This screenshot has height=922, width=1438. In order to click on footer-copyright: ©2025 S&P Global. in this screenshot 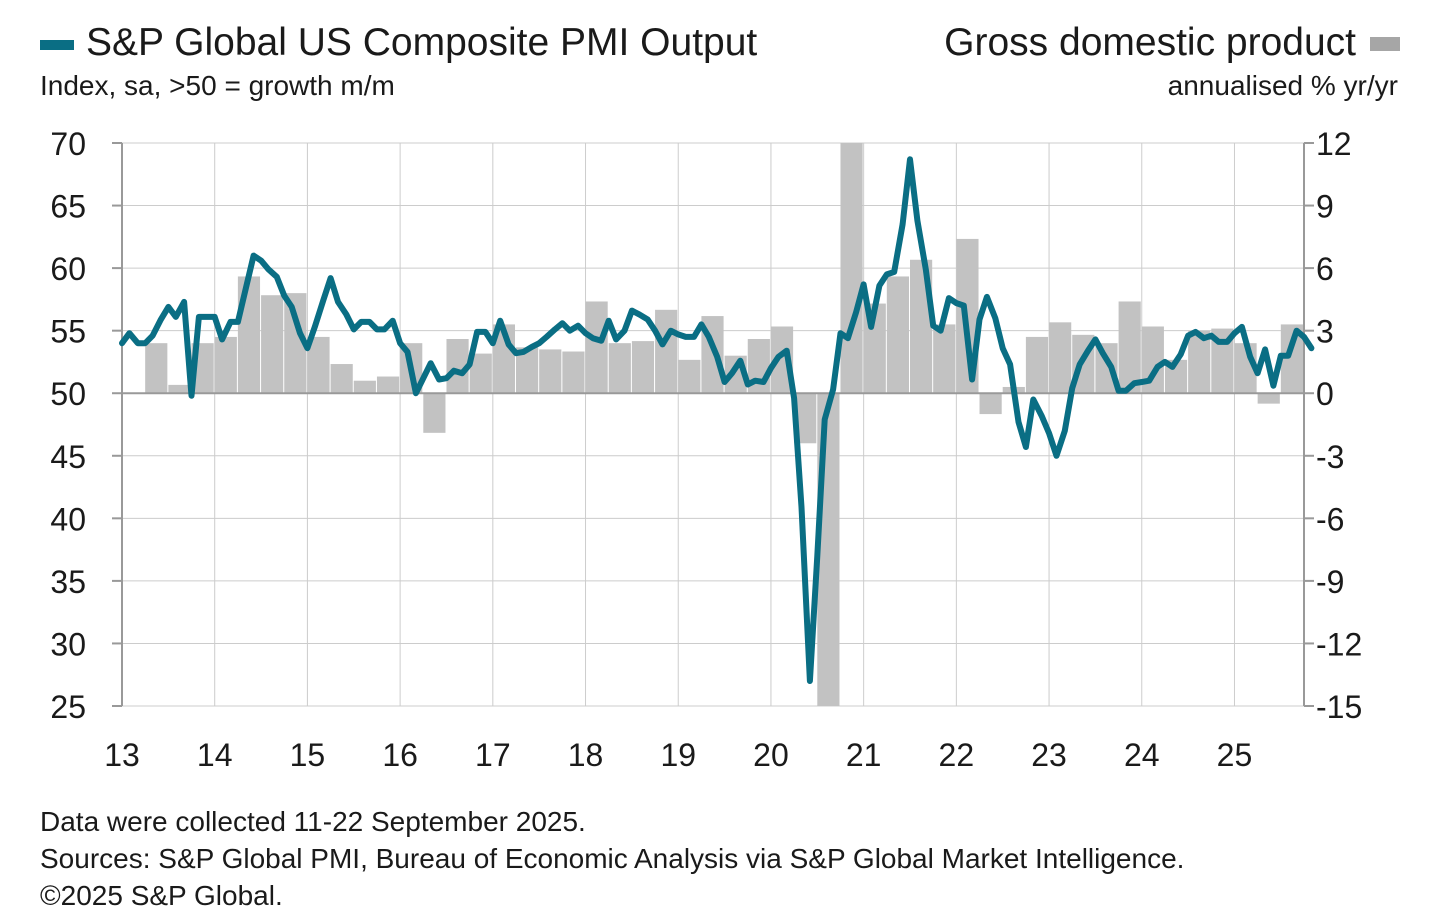, I will do `click(161, 895)`.